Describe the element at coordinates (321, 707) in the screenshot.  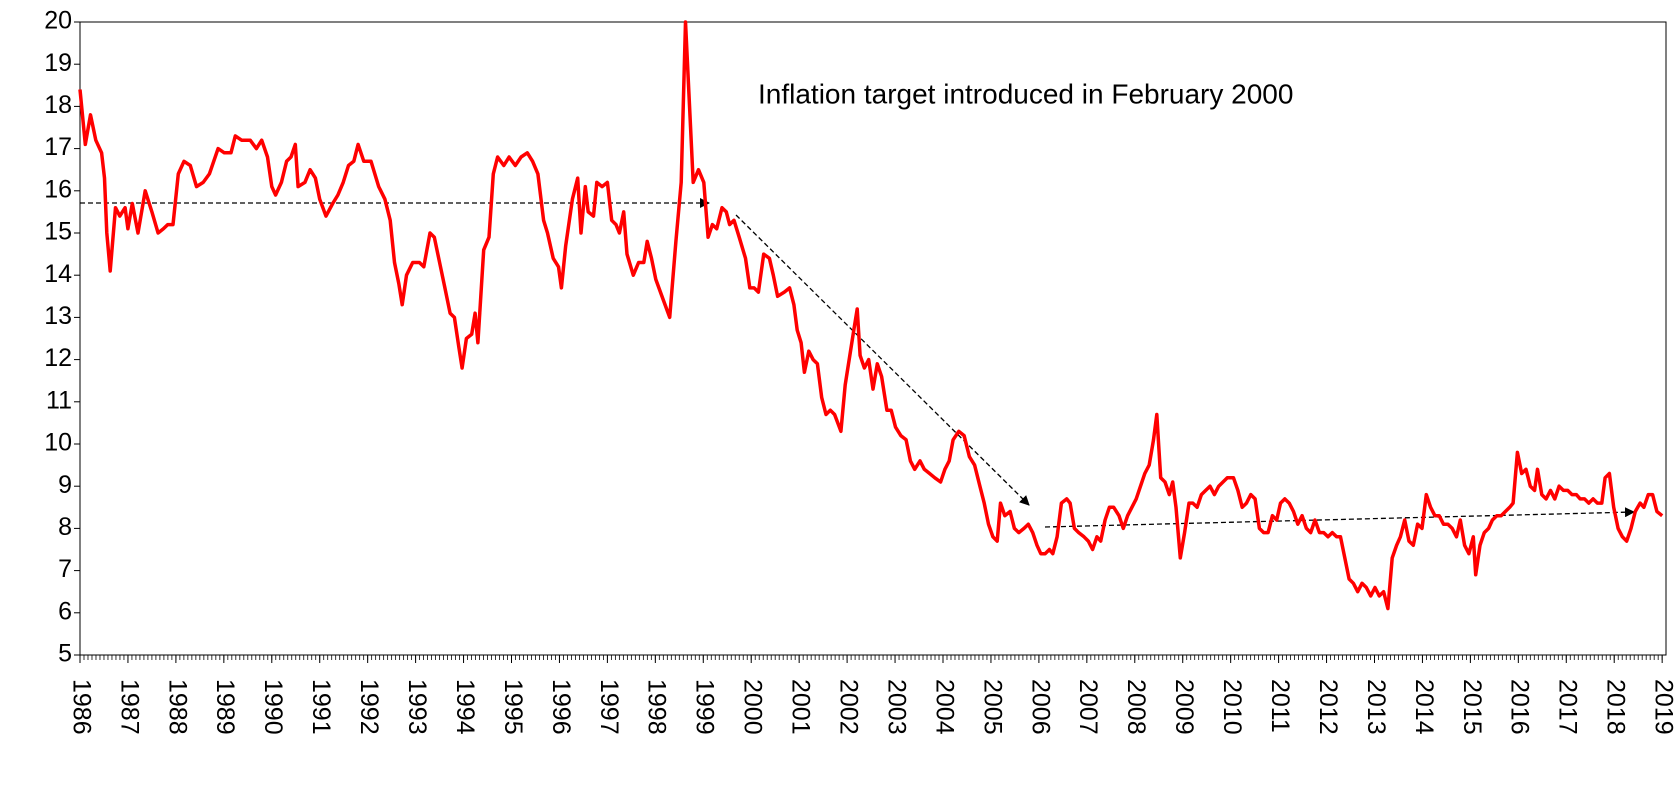
I see `x-tick-label: 1991` at that location.